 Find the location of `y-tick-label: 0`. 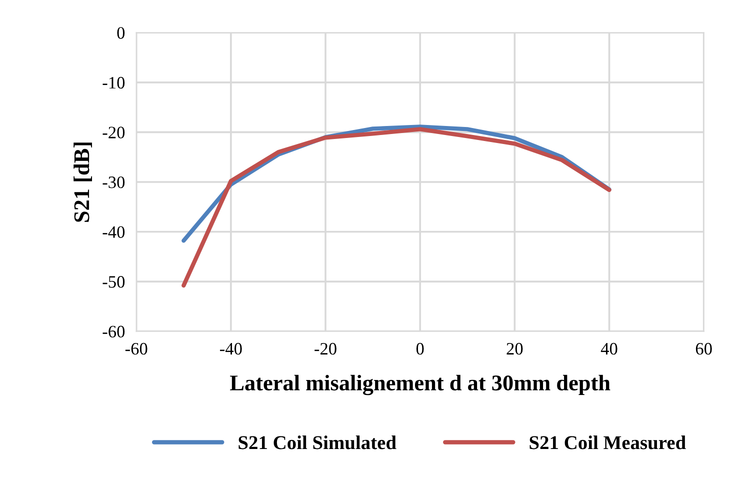

y-tick-label: 0 is located at coordinates (121, 33).